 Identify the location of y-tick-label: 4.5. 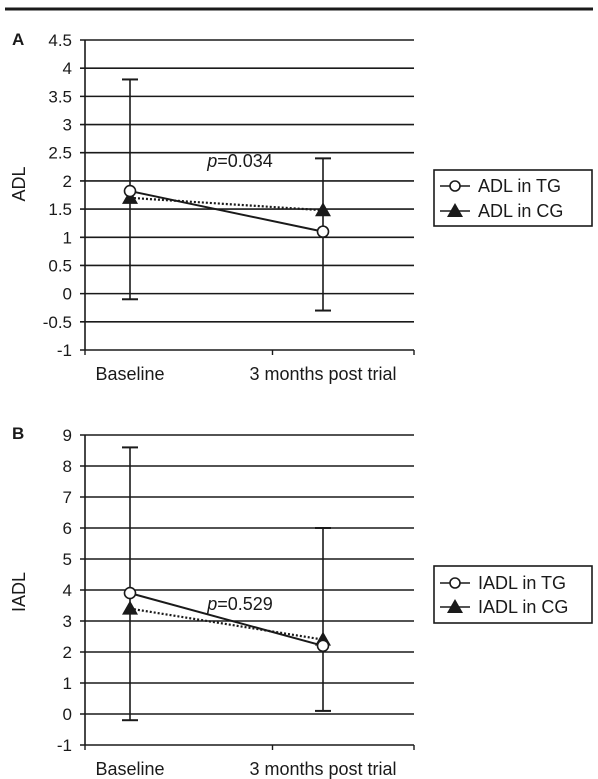
(60, 40).